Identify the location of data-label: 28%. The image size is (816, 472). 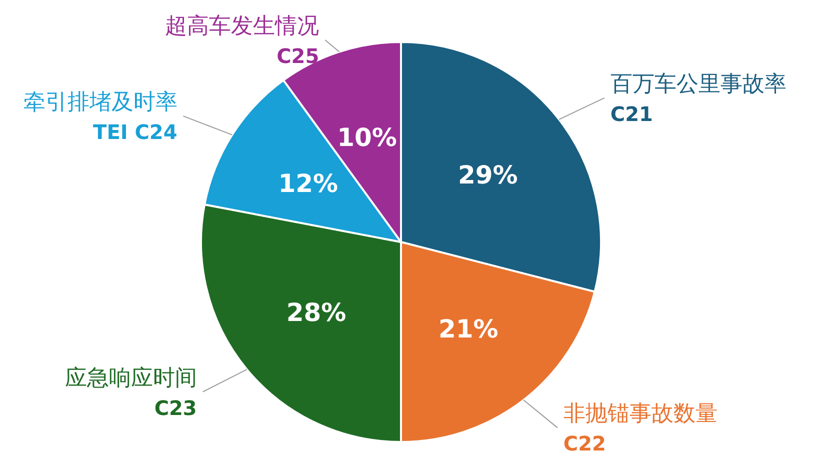
(316, 312).